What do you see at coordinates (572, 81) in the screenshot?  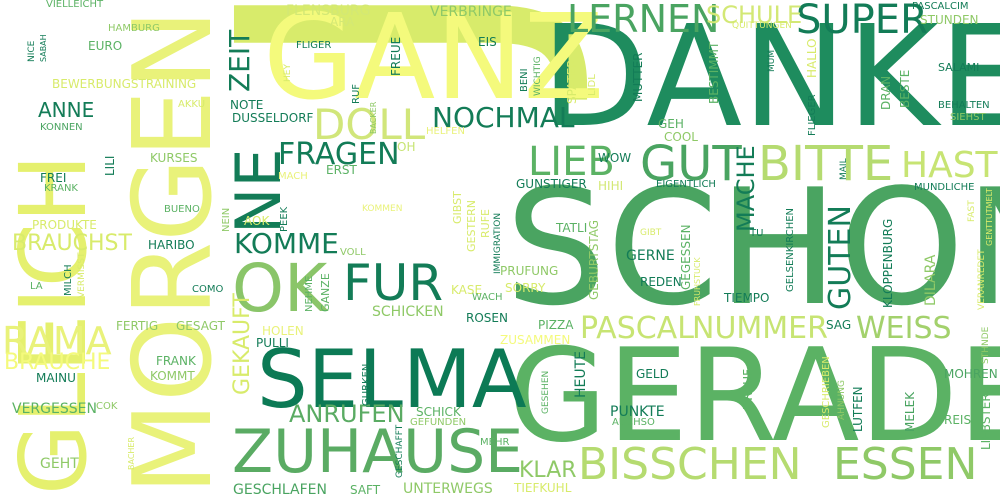 I see `word-spater: SPATER` at bounding box center [572, 81].